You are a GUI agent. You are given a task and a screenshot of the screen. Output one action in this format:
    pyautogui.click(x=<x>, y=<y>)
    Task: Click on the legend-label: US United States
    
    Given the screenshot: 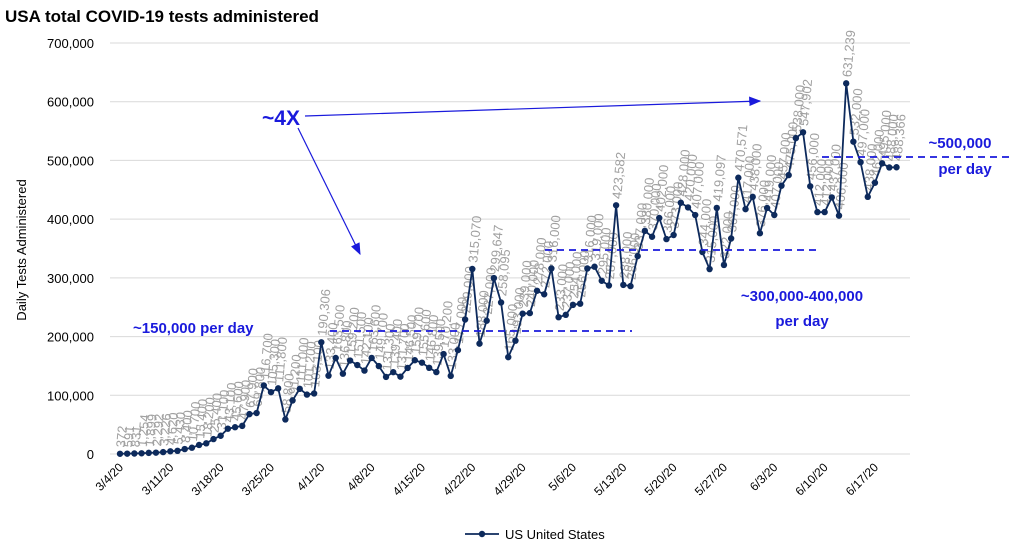 What is the action you would take?
    pyautogui.click(x=555, y=534)
    